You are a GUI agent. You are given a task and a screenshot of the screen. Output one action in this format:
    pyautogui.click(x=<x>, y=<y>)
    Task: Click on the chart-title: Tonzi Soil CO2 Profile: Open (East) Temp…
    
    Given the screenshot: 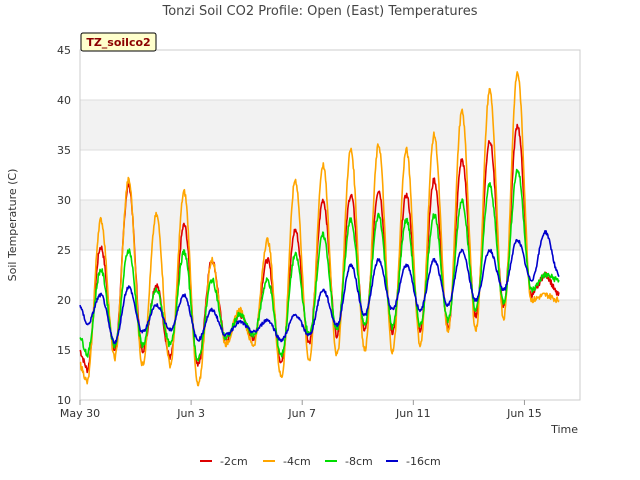 What is the action you would take?
    pyautogui.click(x=319, y=11)
    